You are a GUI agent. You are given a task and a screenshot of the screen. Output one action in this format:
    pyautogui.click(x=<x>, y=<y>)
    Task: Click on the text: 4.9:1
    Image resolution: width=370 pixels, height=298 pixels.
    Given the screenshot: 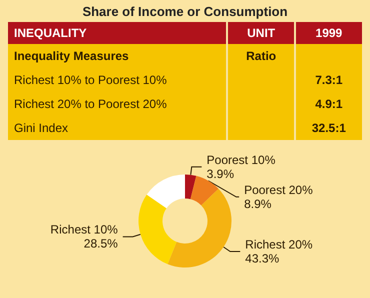 What is the action you would take?
    pyautogui.click(x=328, y=104)
    